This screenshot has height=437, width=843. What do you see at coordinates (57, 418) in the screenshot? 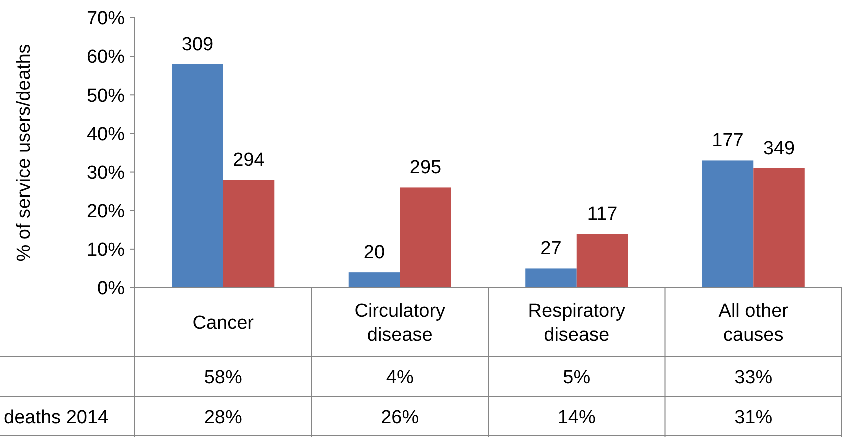
I see `text: deaths 2014` at bounding box center [57, 418].